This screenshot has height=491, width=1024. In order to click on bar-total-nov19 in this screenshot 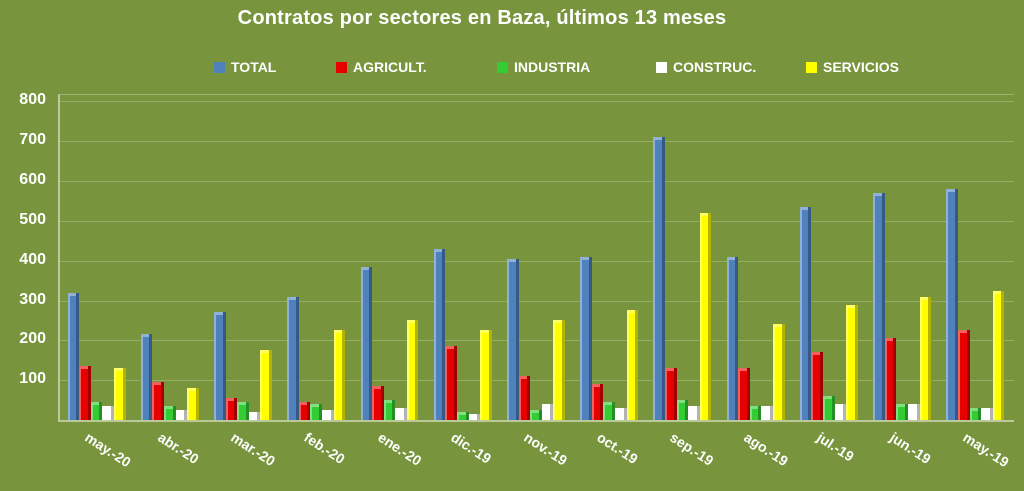, I will do `click(512, 339)`.